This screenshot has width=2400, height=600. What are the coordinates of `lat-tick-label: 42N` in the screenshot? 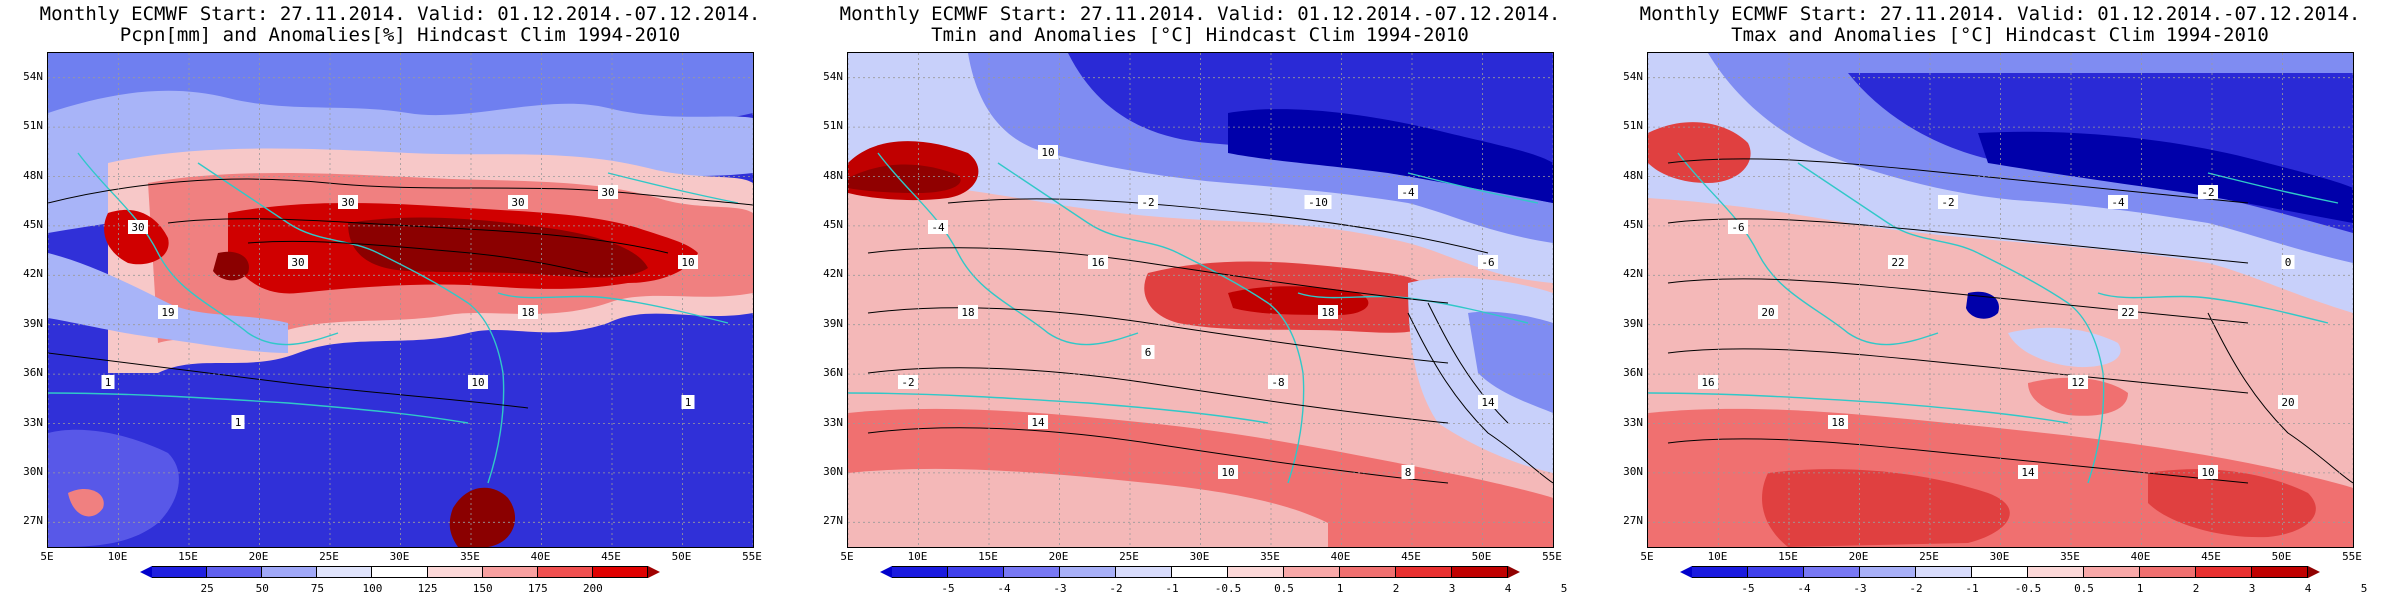 It's located at (1633, 274).